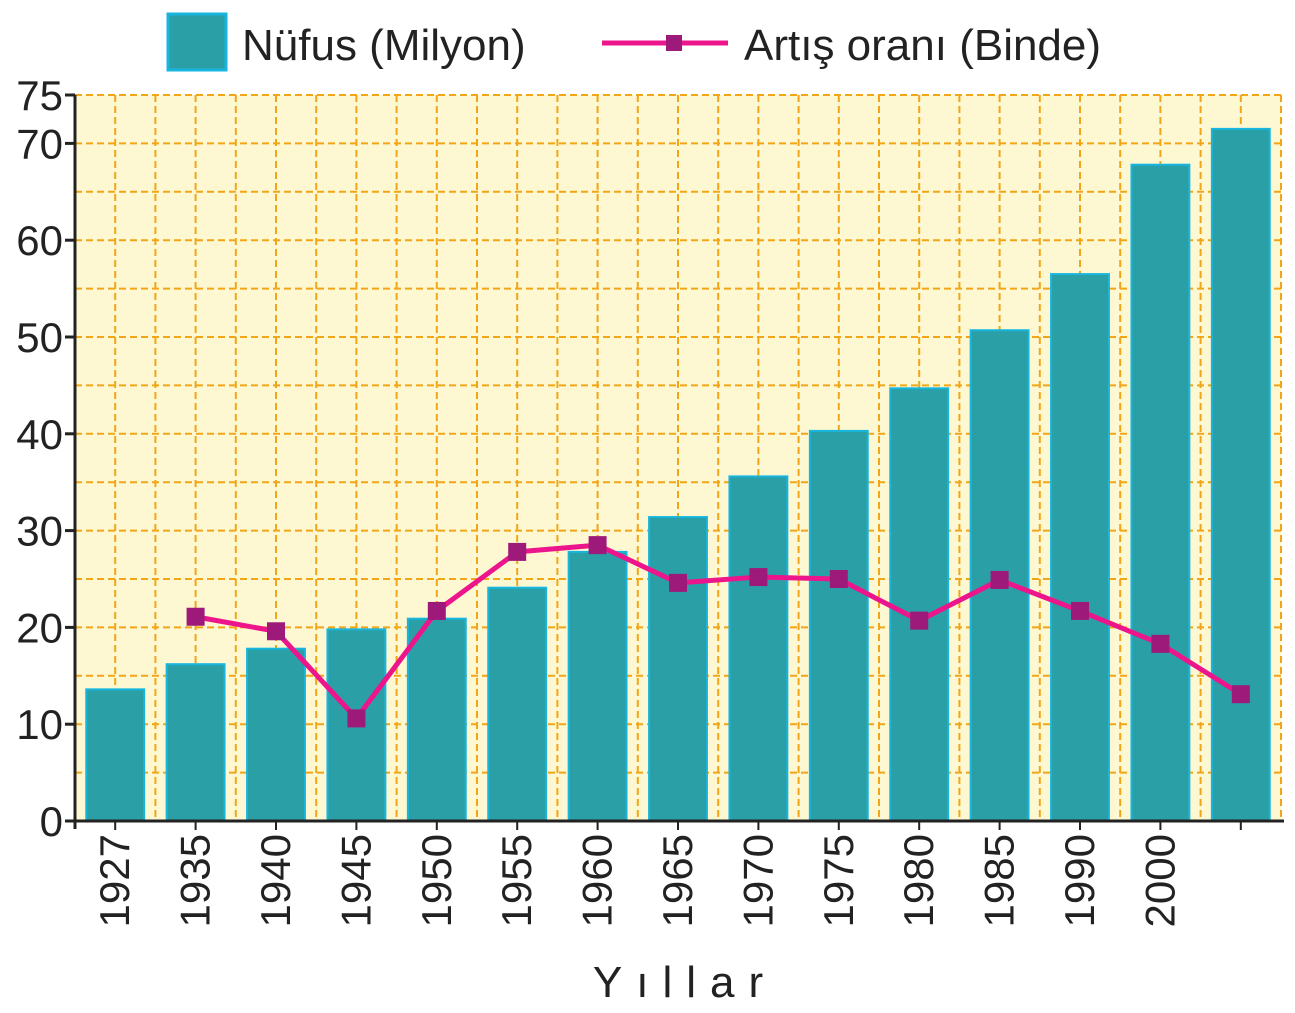 Image resolution: width=1295 pixels, height=1013 pixels. What do you see at coordinates (677, 880) in the screenshot?
I see `x-tick-label: 1965` at bounding box center [677, 880].